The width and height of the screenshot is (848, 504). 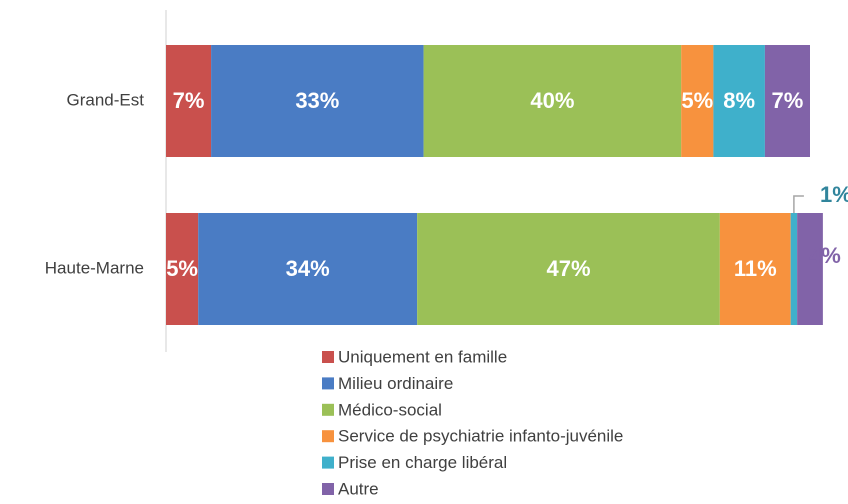 I want to click on leader-line, so click(x=798, y=204).